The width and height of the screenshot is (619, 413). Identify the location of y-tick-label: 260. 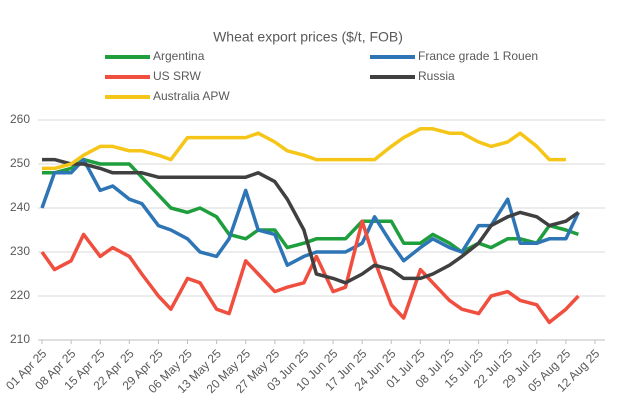
(20, 119).